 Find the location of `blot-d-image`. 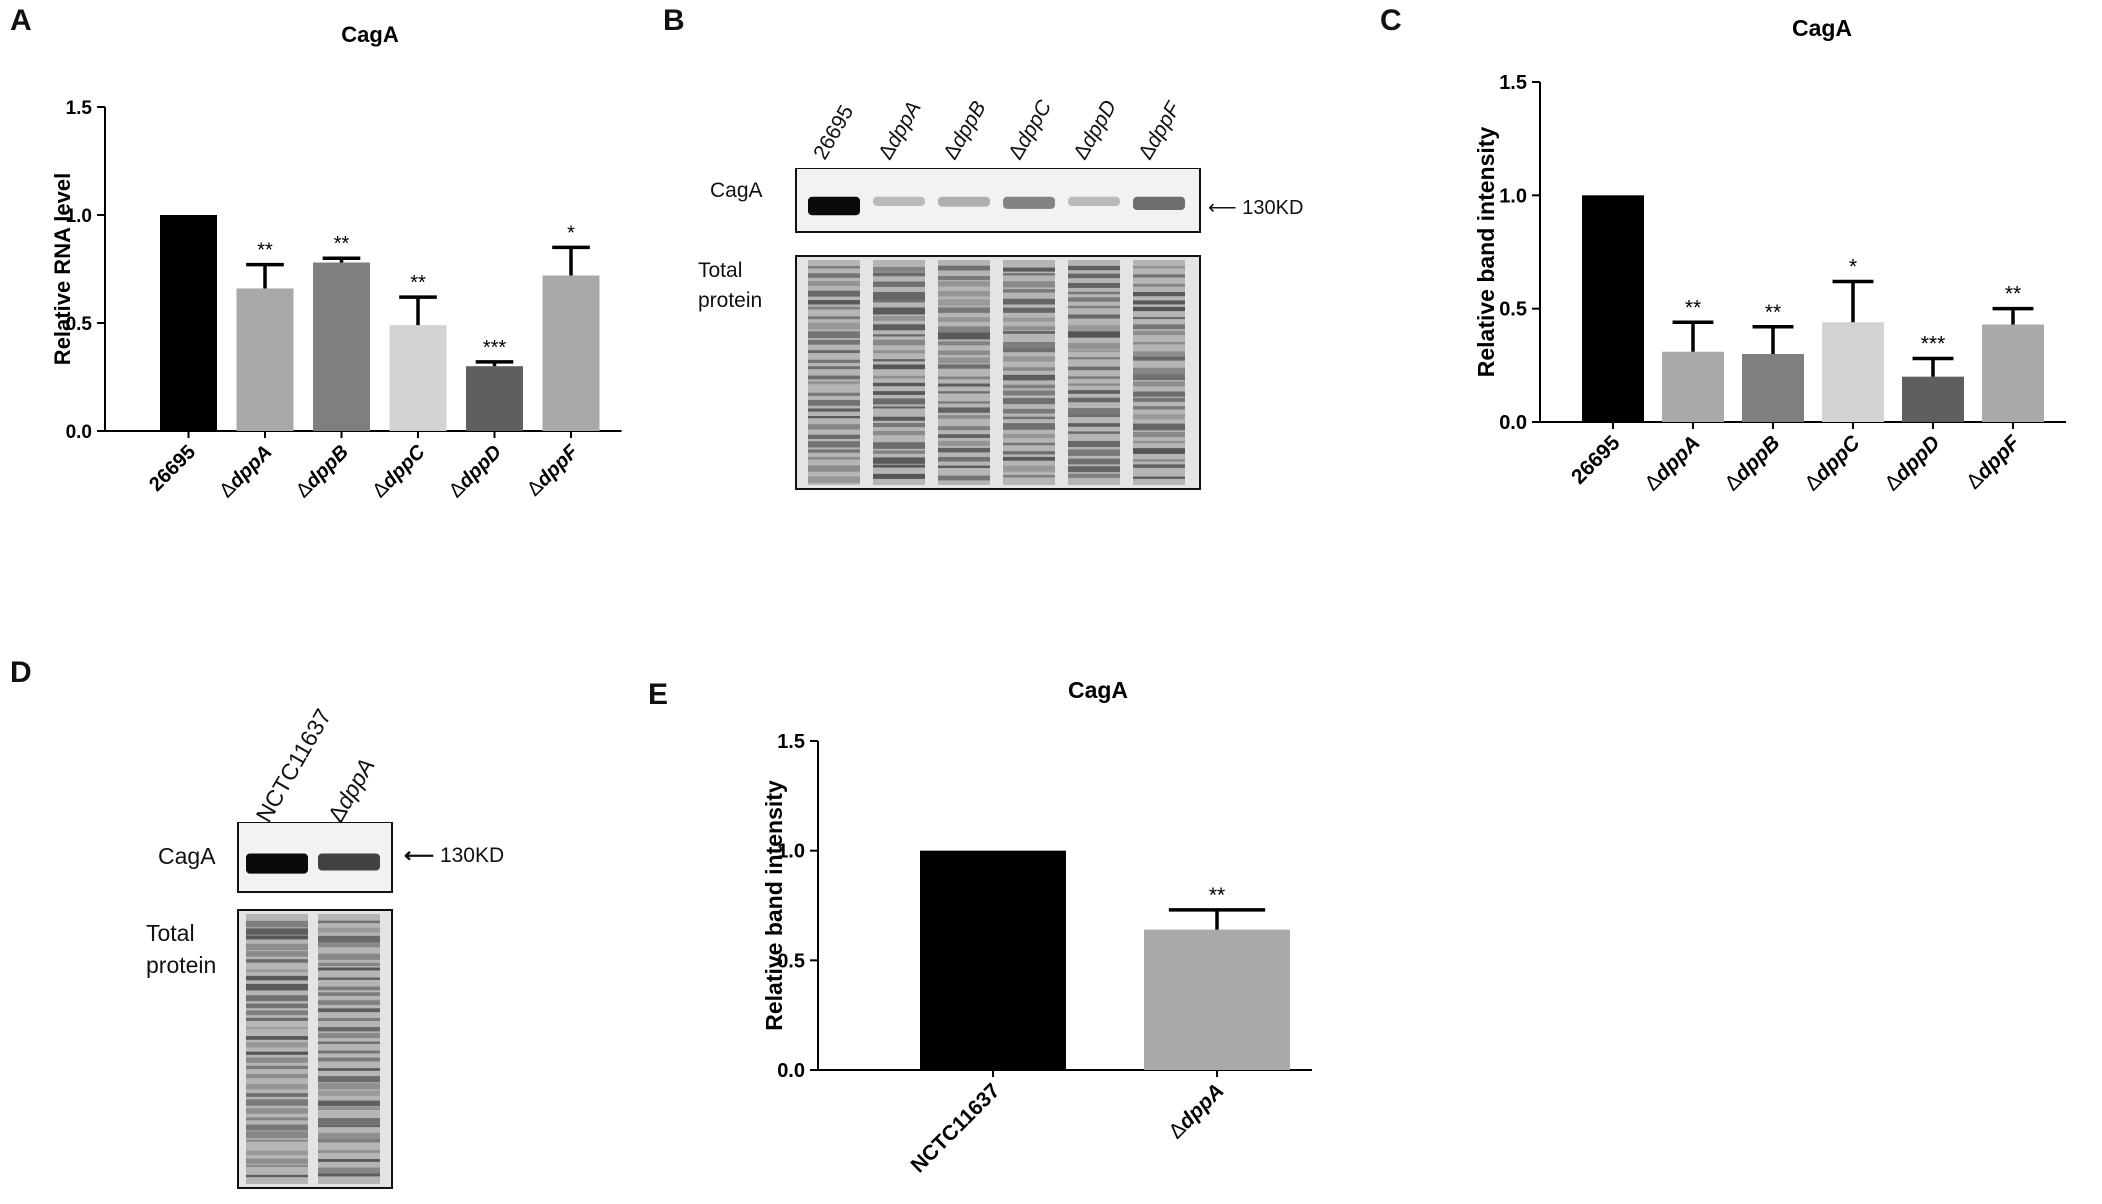

blot-d-image is located at coordinates (315, 1005).